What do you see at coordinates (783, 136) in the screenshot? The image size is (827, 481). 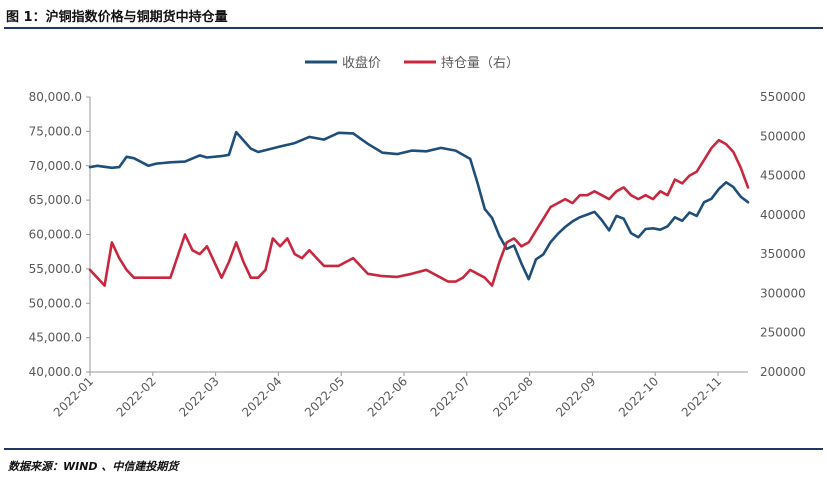 I see `y-right-tick-label: 500000` at bounding box center [783, 136].